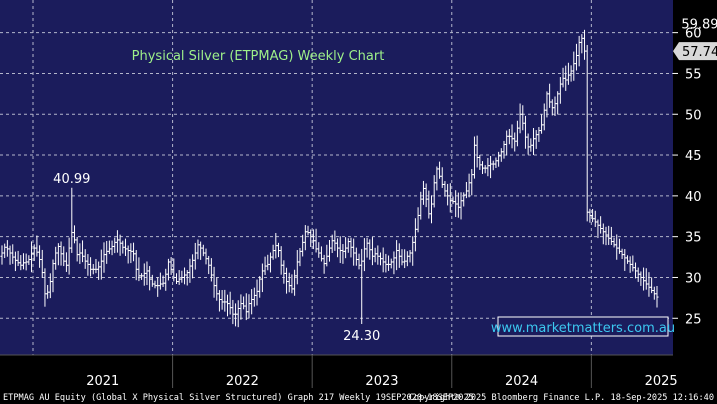 Image resolution: width=717 pixels, height=404 pixels. I want to click on y-tick-label-25: 25, so click(693, 319).